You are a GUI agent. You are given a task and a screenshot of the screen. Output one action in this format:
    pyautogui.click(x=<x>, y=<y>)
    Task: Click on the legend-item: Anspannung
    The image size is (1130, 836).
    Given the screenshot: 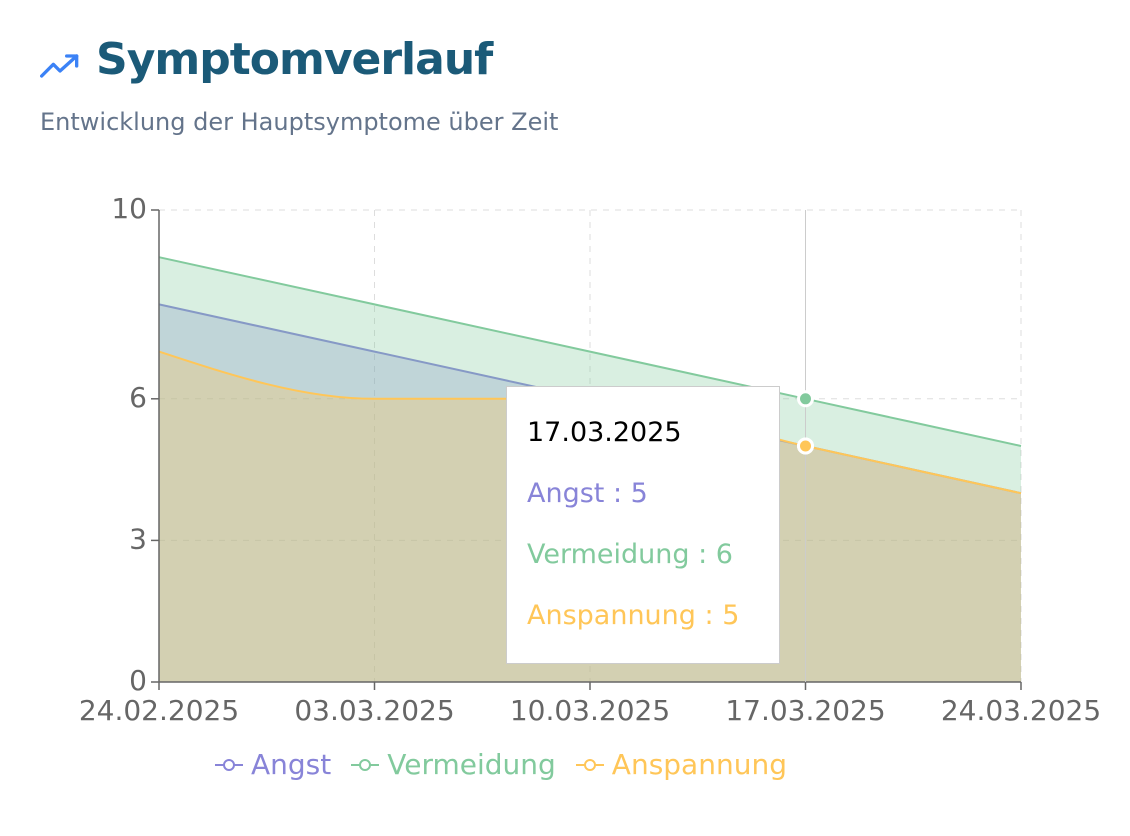 What is the action you would take?
    pyautogui.click(x=681, y=764)
    